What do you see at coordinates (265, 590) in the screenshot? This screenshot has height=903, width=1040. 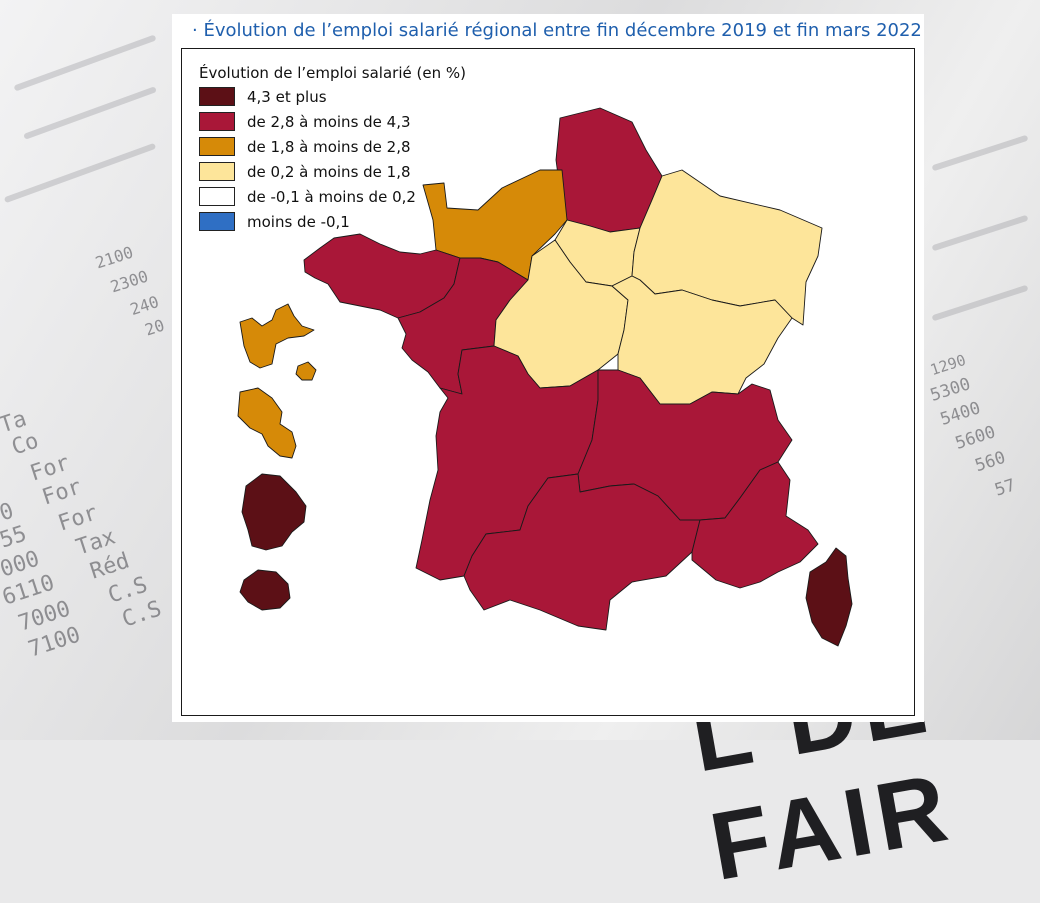 I see `region-la-reunion` at bounding box center [265, 590].